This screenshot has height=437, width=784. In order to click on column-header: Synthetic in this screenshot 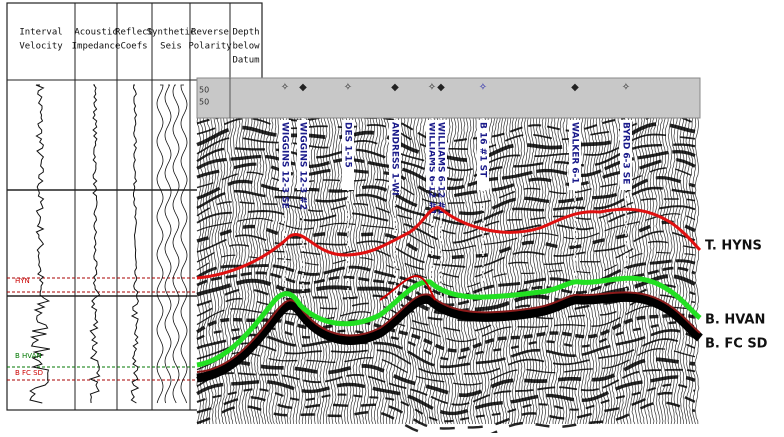, I will do `click(171, 33)`.